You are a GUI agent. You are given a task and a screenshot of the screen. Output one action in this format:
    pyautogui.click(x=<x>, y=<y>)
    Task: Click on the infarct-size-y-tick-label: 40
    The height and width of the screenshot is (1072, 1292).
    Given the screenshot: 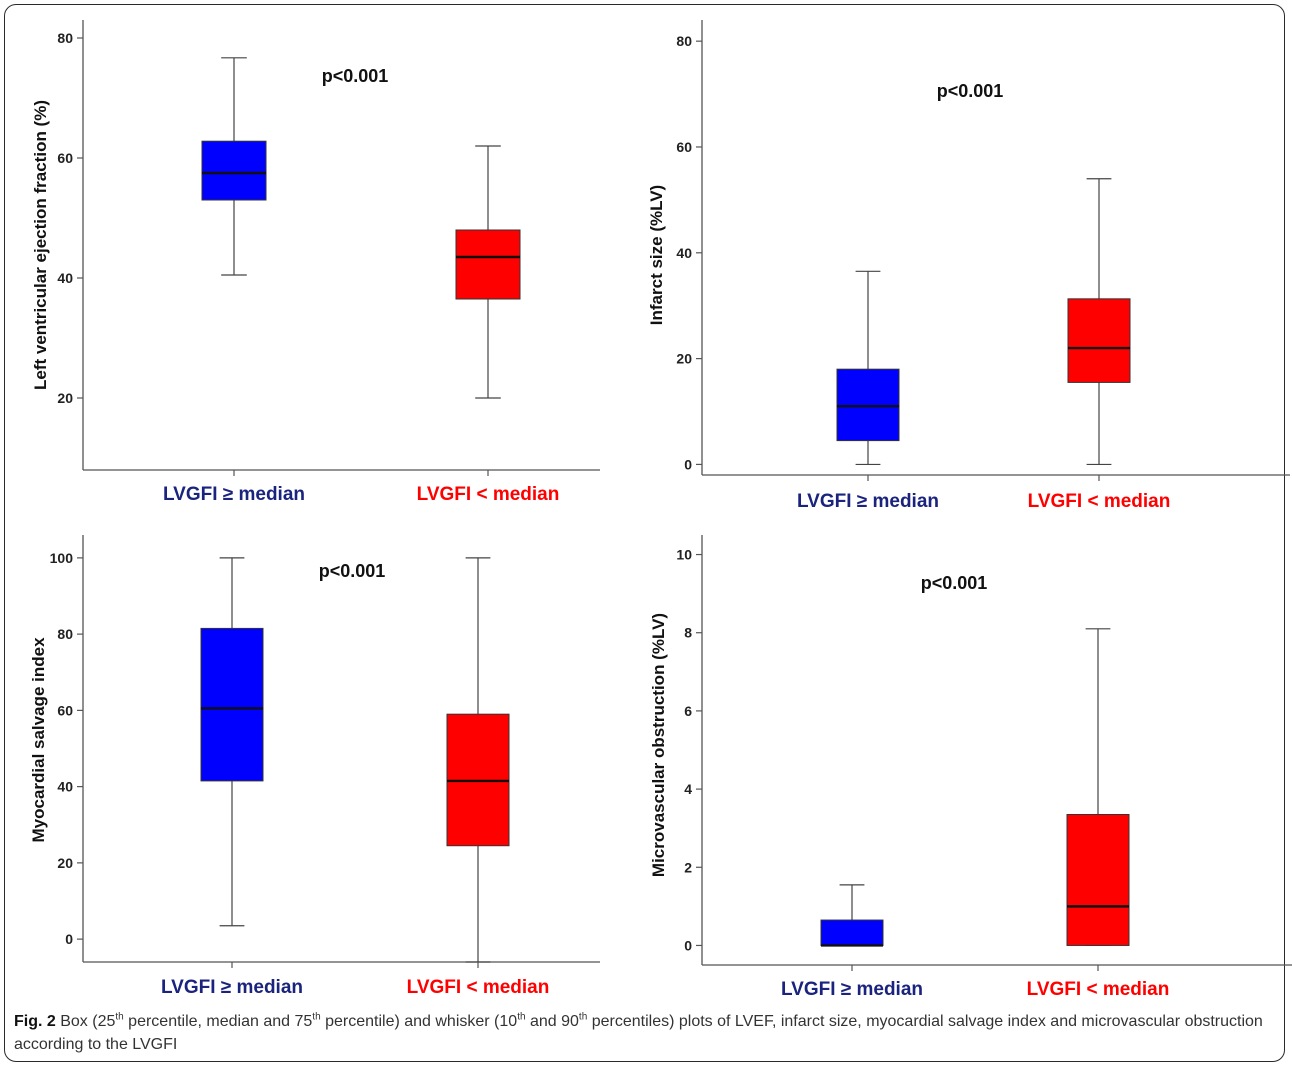 What is the action you would take?
    pyautogui.click(x=684, y=253)
    